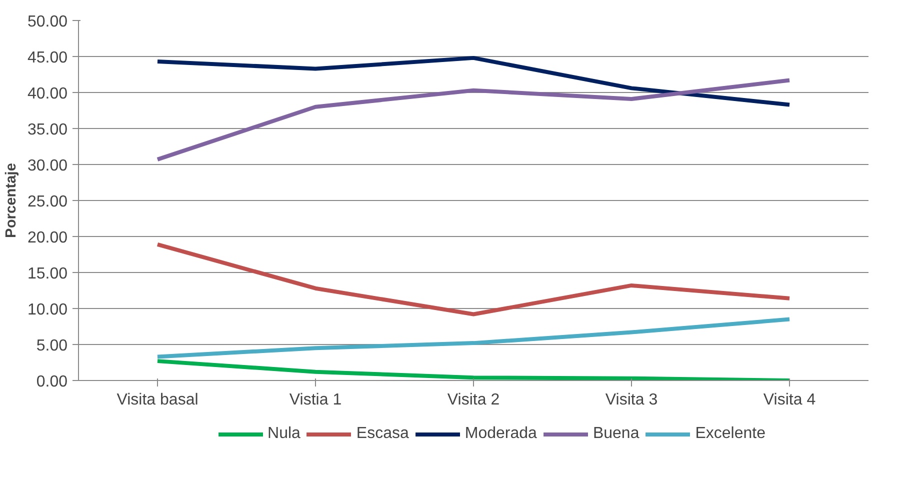 This screenshot has width=915, height=480. What do you see at coordinates (315, 400) in the screenshot?
I see `x-tick-label: Vistia 1` at bounding box center [315, 400].